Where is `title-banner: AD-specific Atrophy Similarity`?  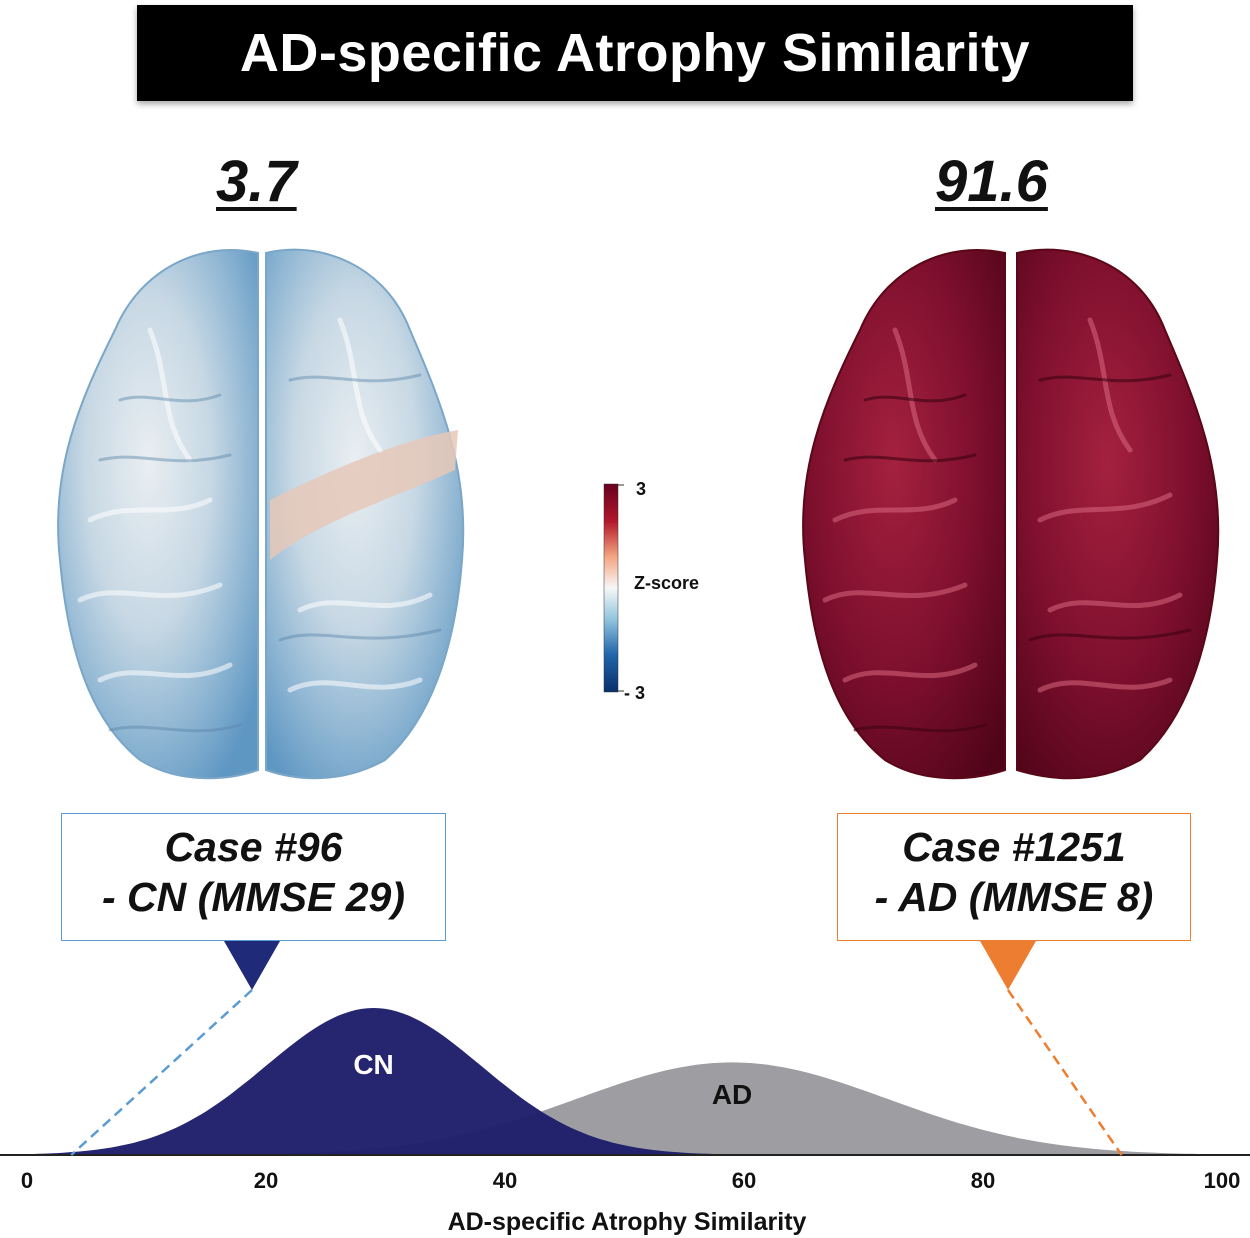 title-banner: AD-specific Atrophy Similarity is located at coordinates (635, 53).